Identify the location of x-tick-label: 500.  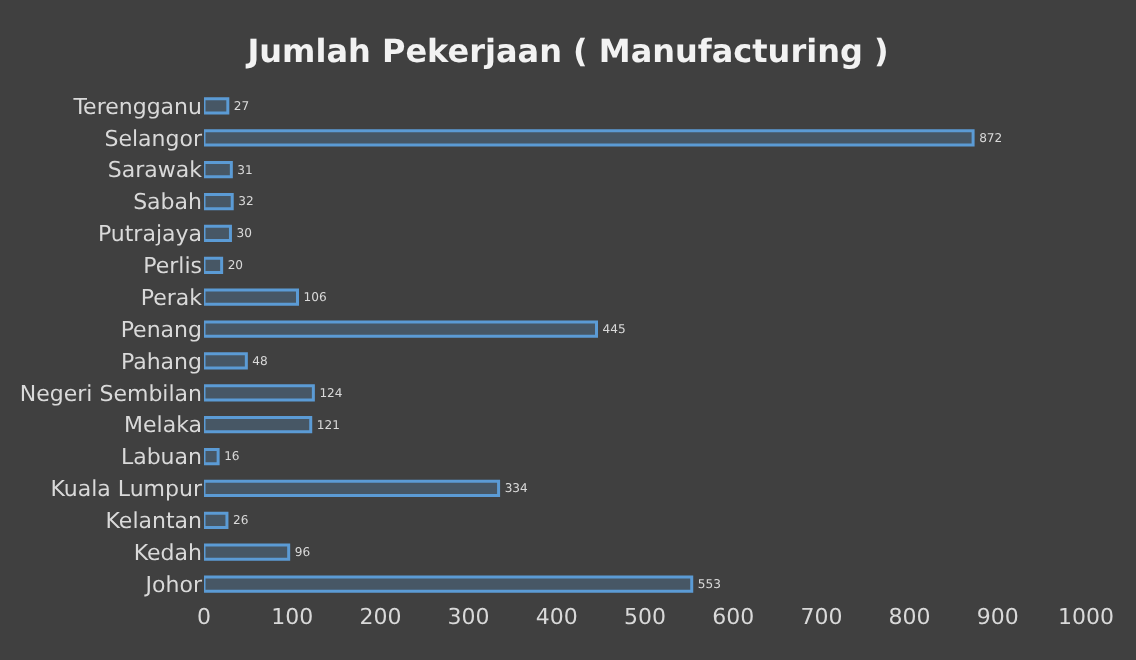
(645, 617).